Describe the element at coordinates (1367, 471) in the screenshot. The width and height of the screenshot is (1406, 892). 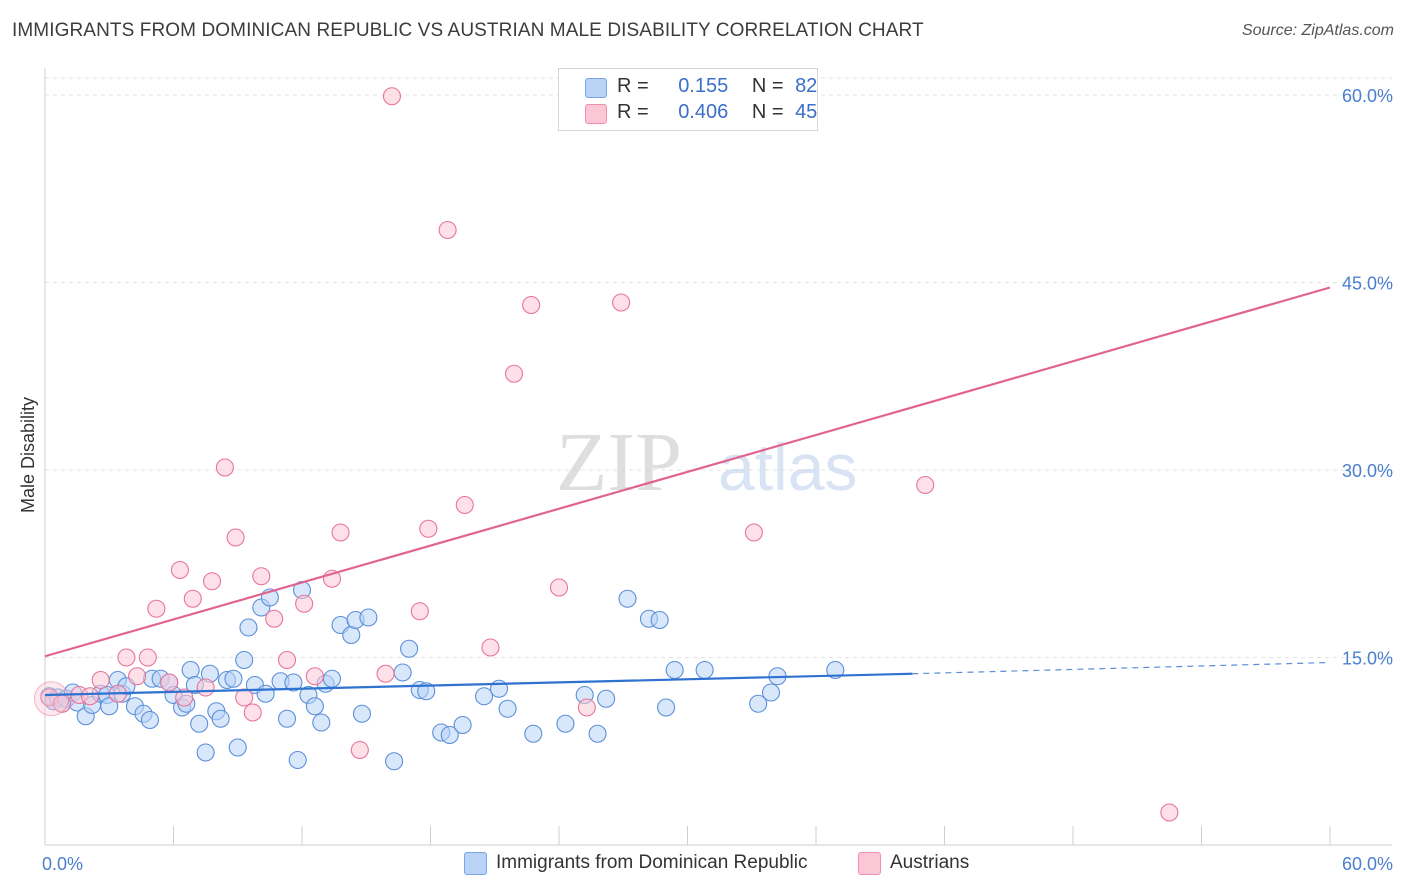
I see `y-tick-label: 30.0%` at that location.